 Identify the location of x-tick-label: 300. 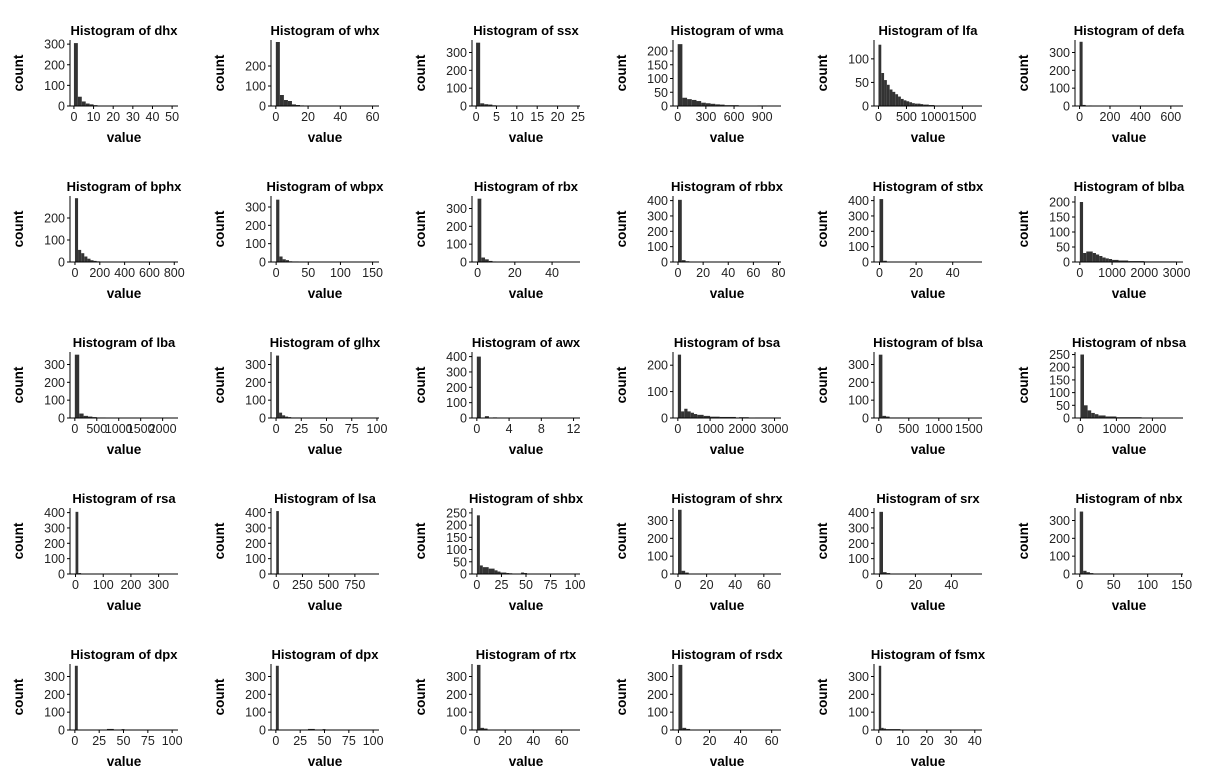
(158, 585).